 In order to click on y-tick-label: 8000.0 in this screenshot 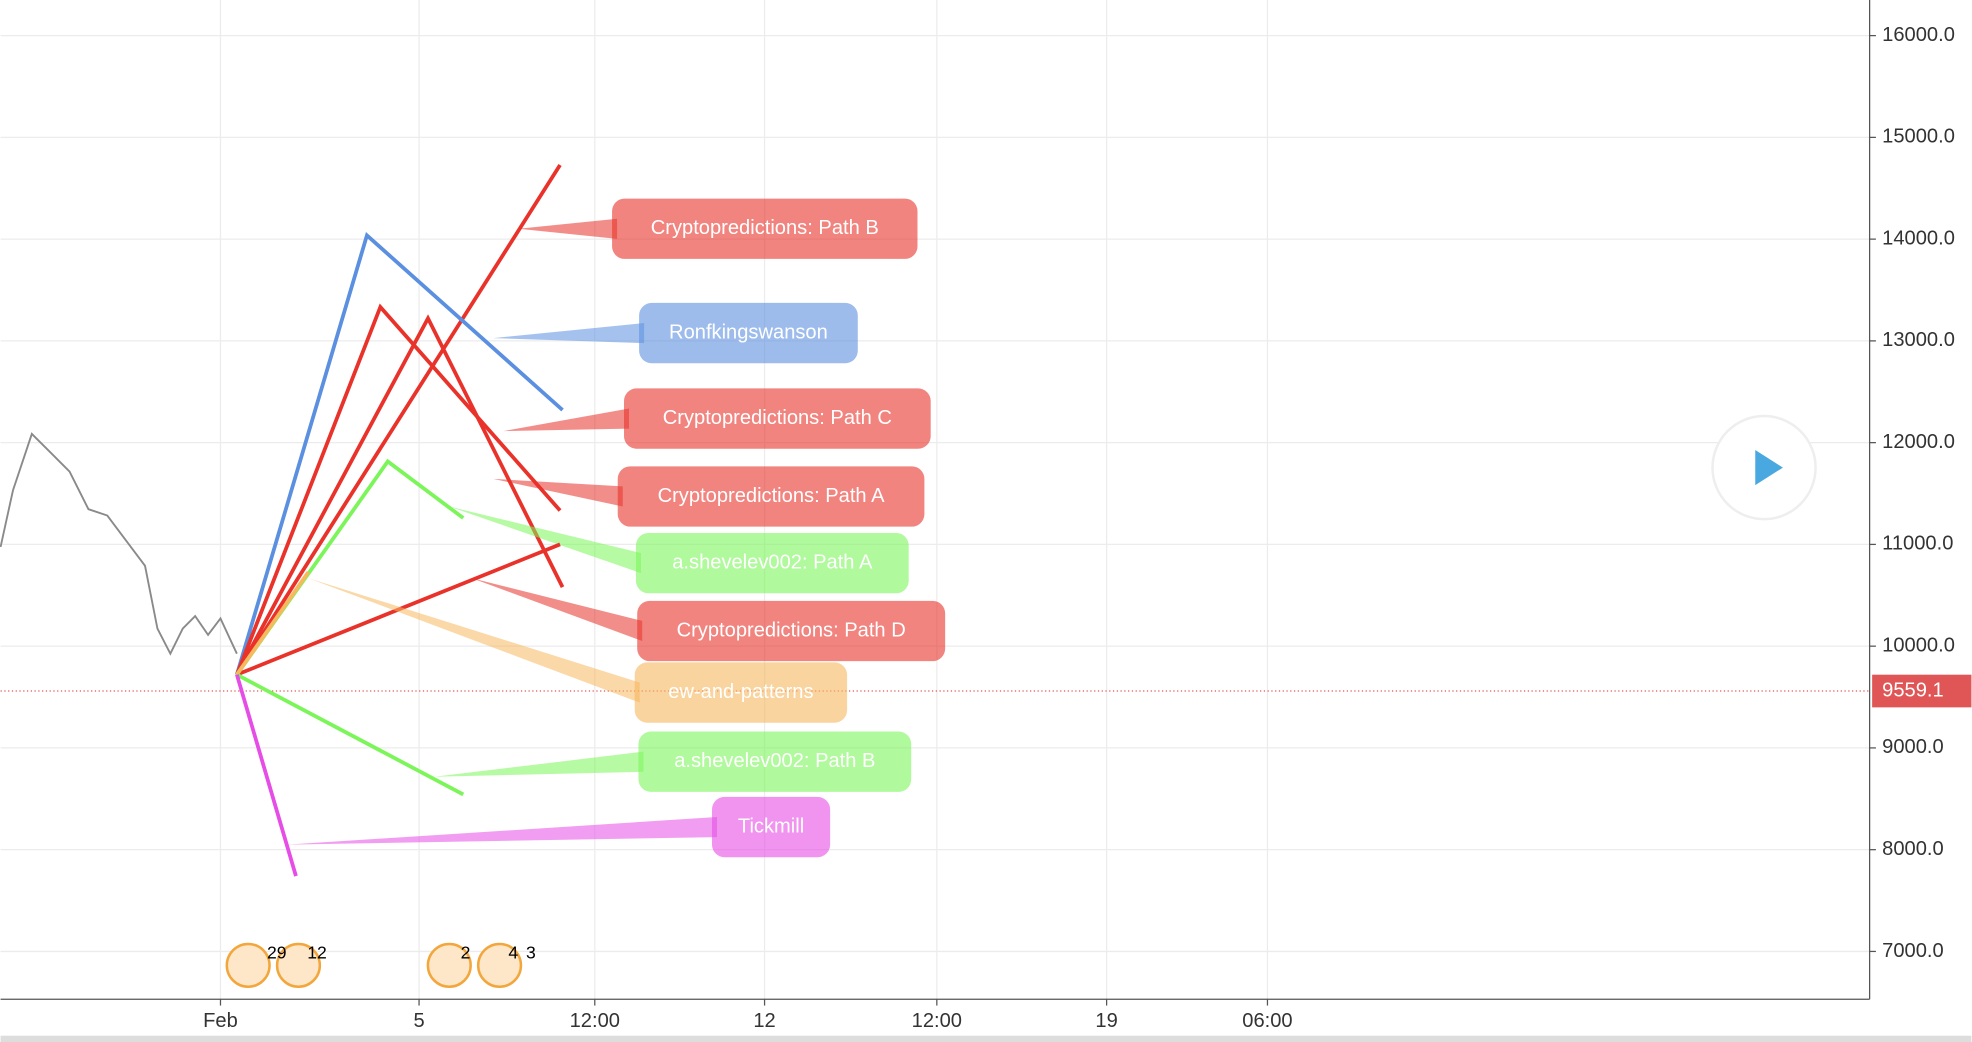, I will do `click(1913, 849)`.